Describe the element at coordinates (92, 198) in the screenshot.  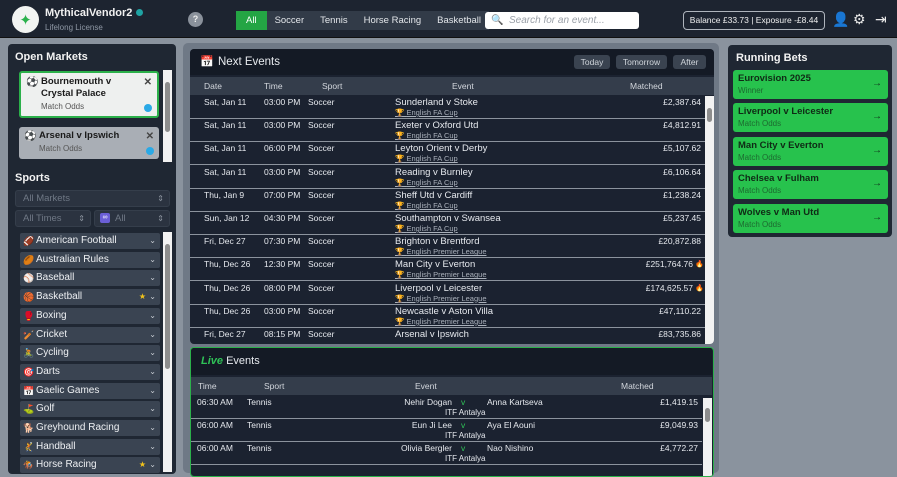
I see `markets-select: All Markets ⇕` at that location.